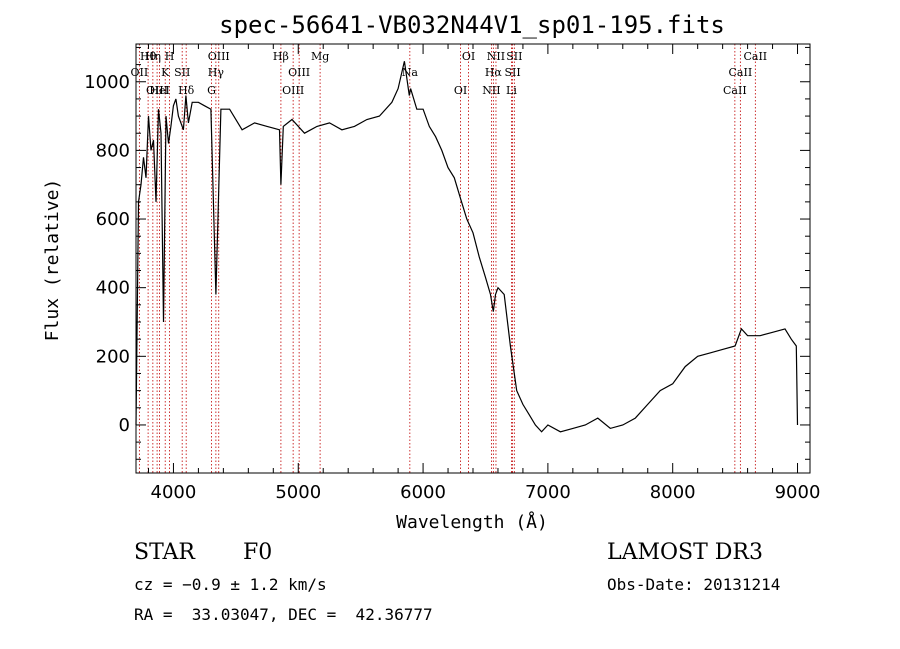 This screenshot has width=900, height=649. I want to click on line-marker-label: HeI, so click(159, 90).